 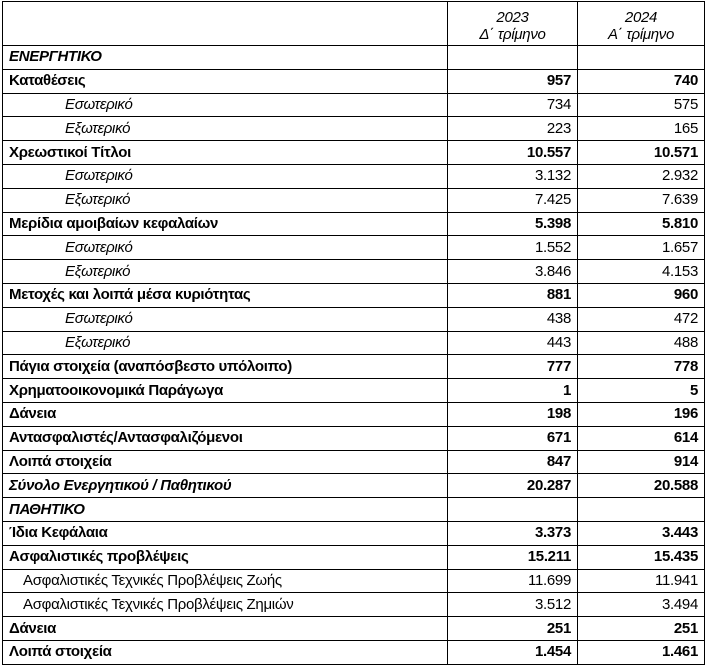 I want to click on value-2023: 15.211, so click(x=512, y=557).